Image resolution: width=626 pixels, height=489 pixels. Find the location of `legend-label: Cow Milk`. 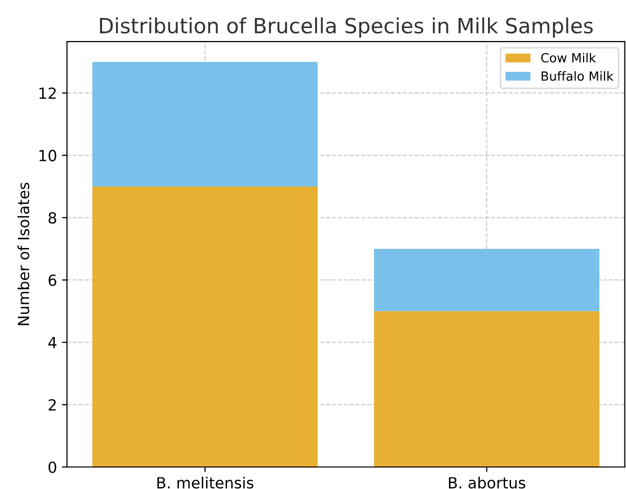

legend-label: Cow Milk is located at coordinates (568, 57).